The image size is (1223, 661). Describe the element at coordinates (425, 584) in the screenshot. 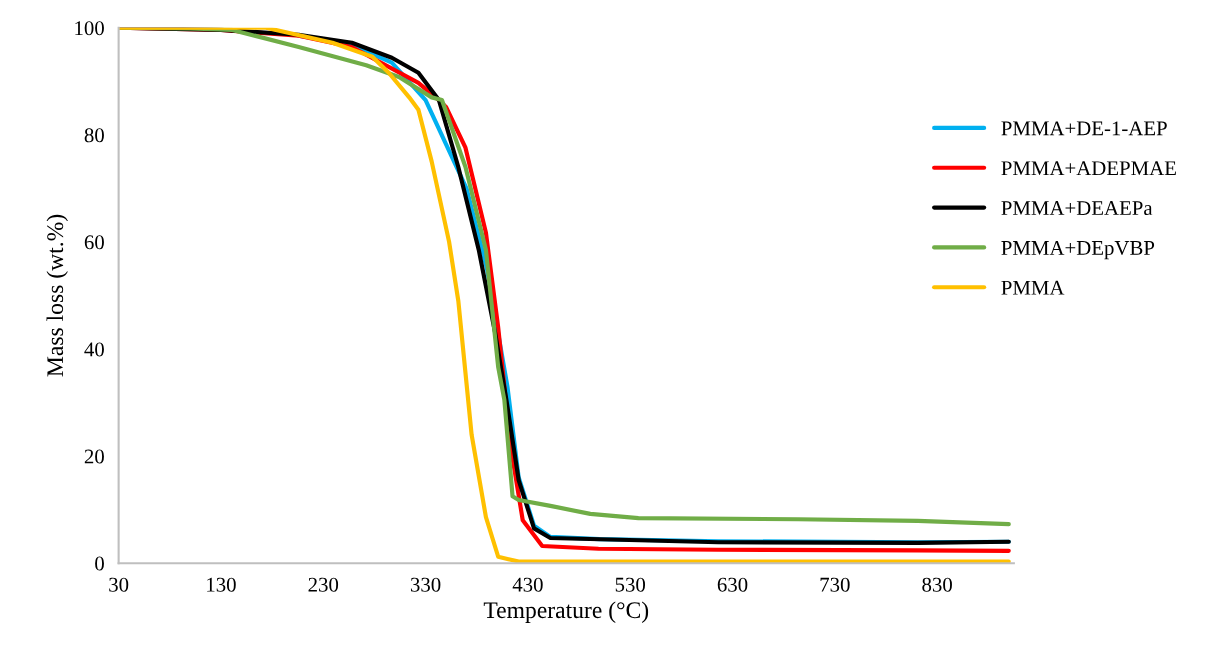

I see `x-tick-label: 330` at that location.